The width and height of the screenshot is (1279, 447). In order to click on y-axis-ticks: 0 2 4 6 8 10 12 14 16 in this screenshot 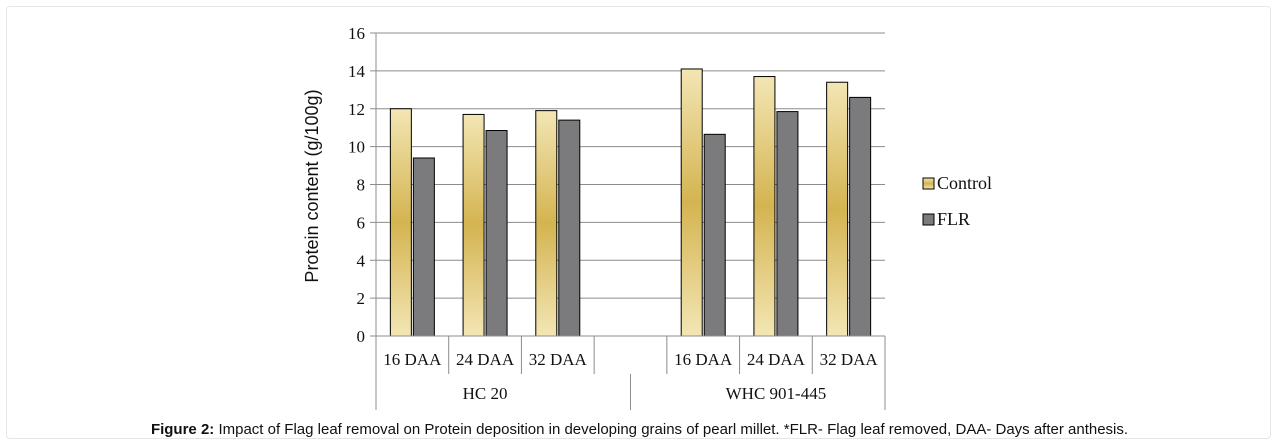, I will do `click(362, 185)`.